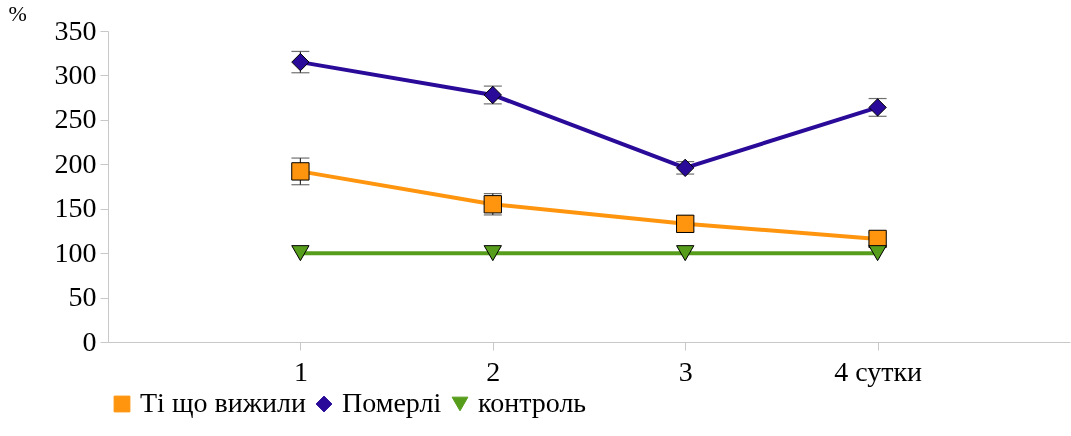 The height and width of the screenshot is (436, 1071). I want to click on y-tick-label: 50, so click(82, 297).